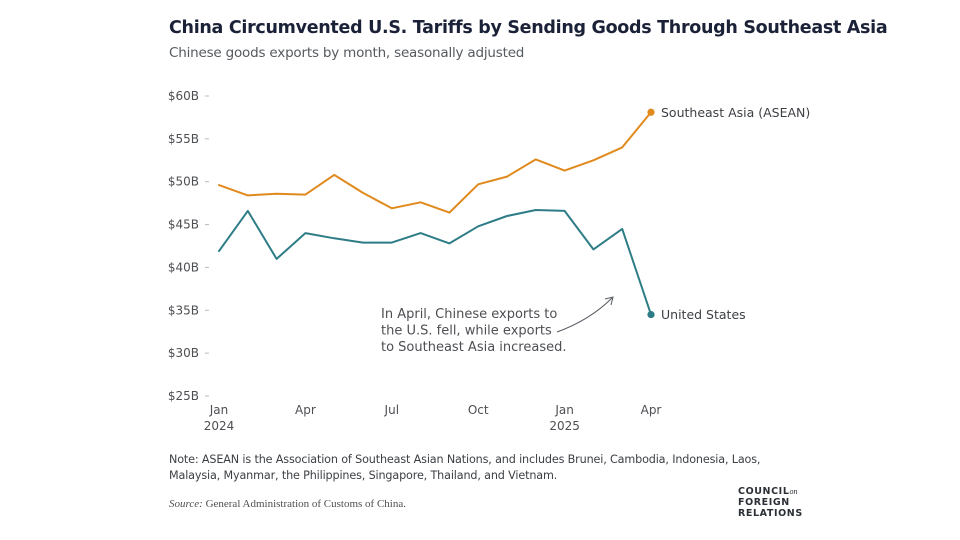  Describe the element at coordinates (735, 112) in the screenshot. I see `series-label-asean: Southeast Asia (ASEAN)` at that location.